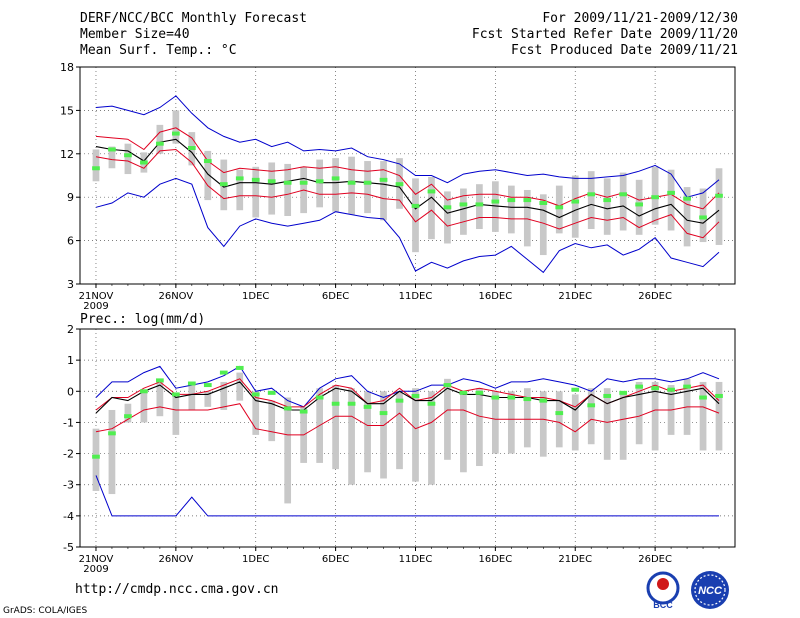 The width and height of the screenshot is (800, 618). I want to click on fcst-started-date: Fcst Started Refer Date 2009/11/20, so click(604, 34).